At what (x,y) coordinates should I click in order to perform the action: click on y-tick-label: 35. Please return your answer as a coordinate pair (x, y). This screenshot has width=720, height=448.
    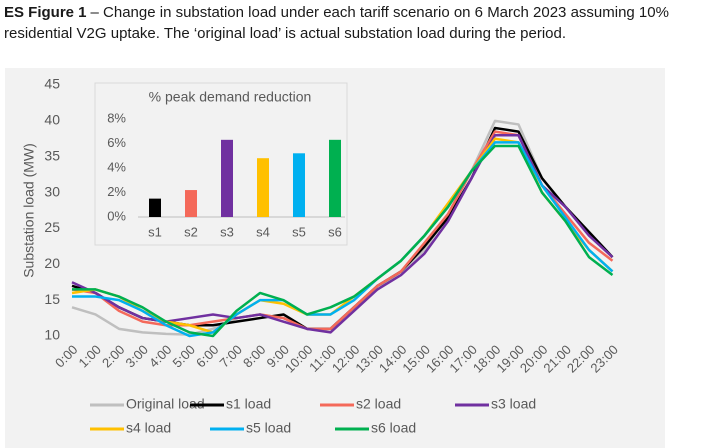
    Looking at the image, I should click on (52, 155).